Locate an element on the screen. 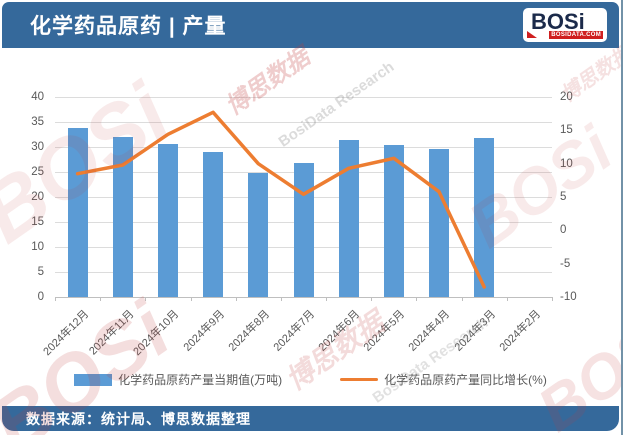 Image resolution: width=623 pixels, height=435 pixels. y-axis-label-right: 0 is located at coordinates (563, 230).